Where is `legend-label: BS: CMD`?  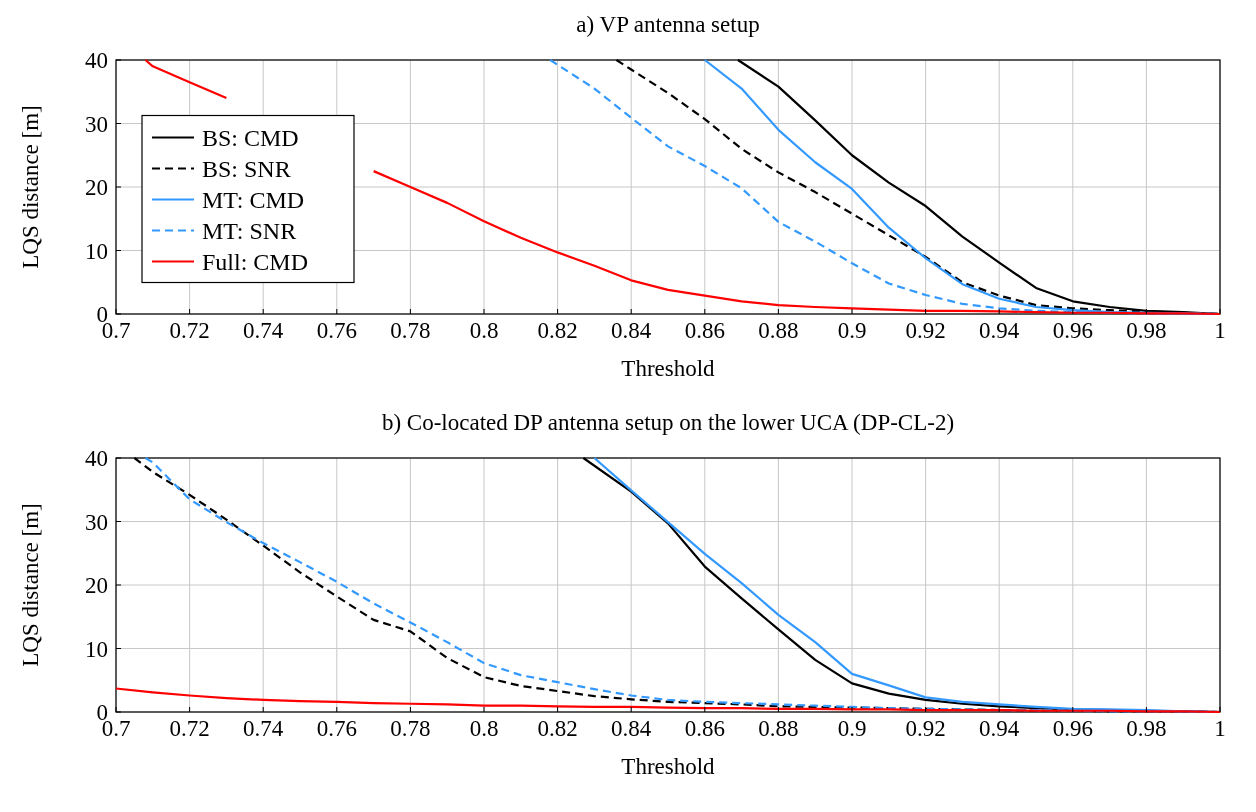 legend-label: BS: CMD is located at coordinates (250, 137).